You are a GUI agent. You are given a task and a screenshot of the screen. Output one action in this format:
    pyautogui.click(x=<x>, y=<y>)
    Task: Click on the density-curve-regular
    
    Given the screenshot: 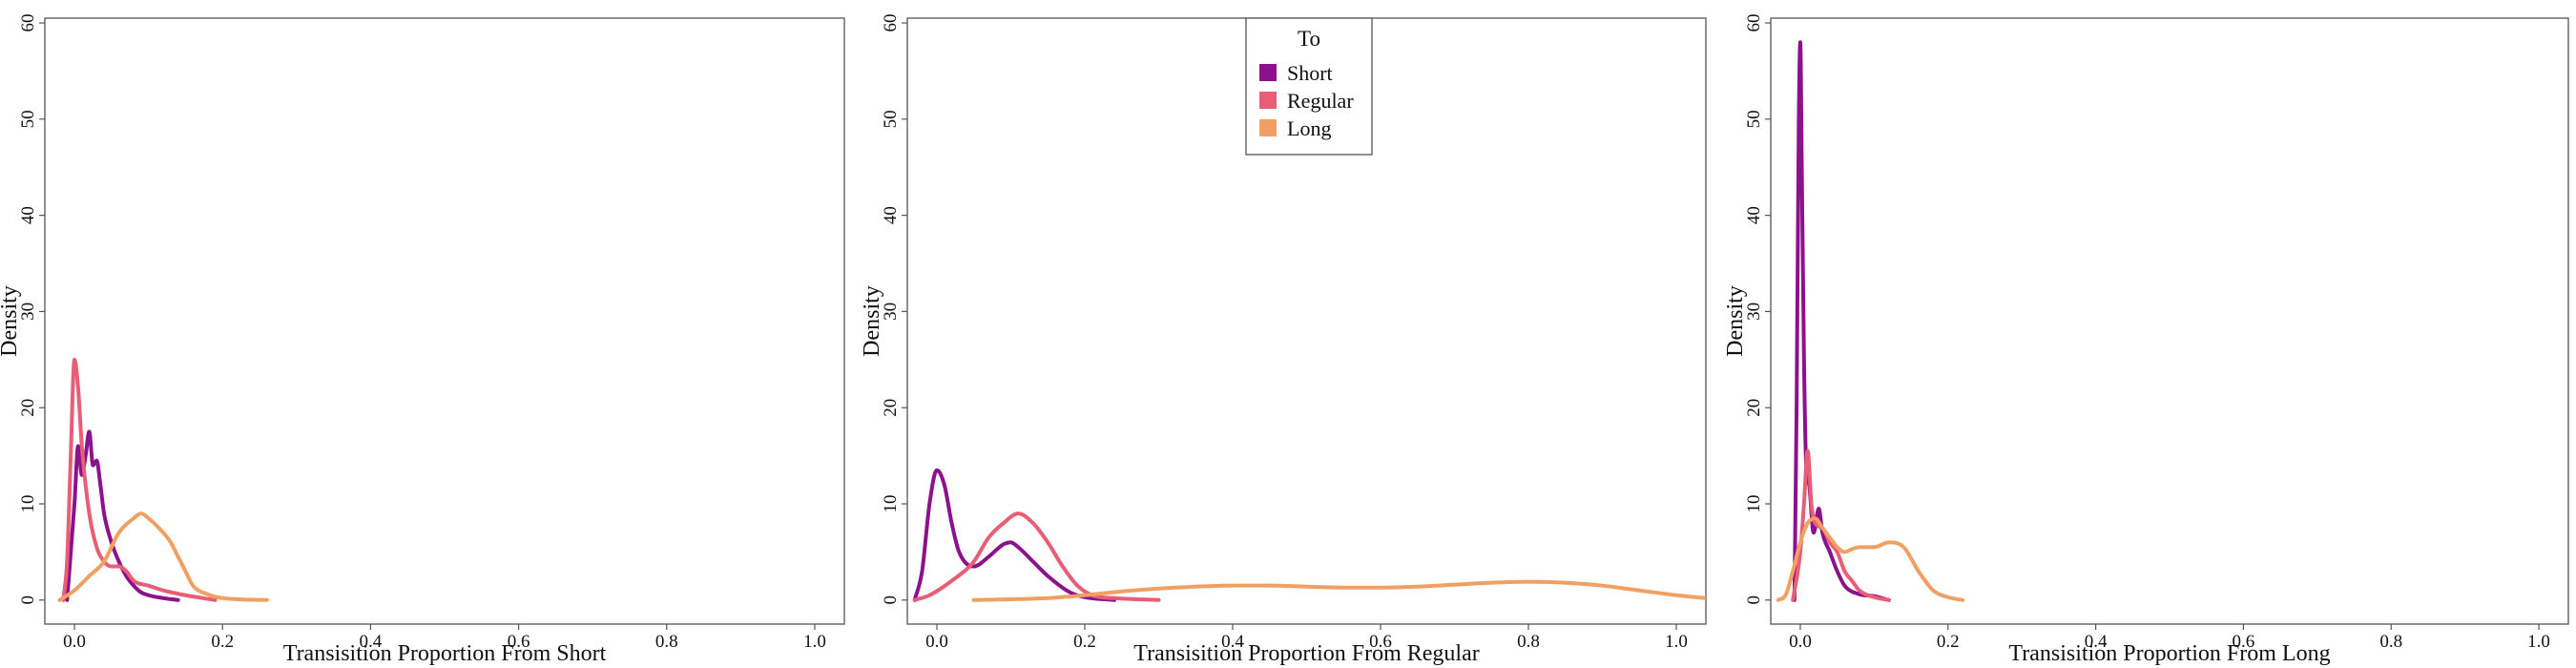 What is the action you would take?
    pyautogui.click(x=139, y=479)
    